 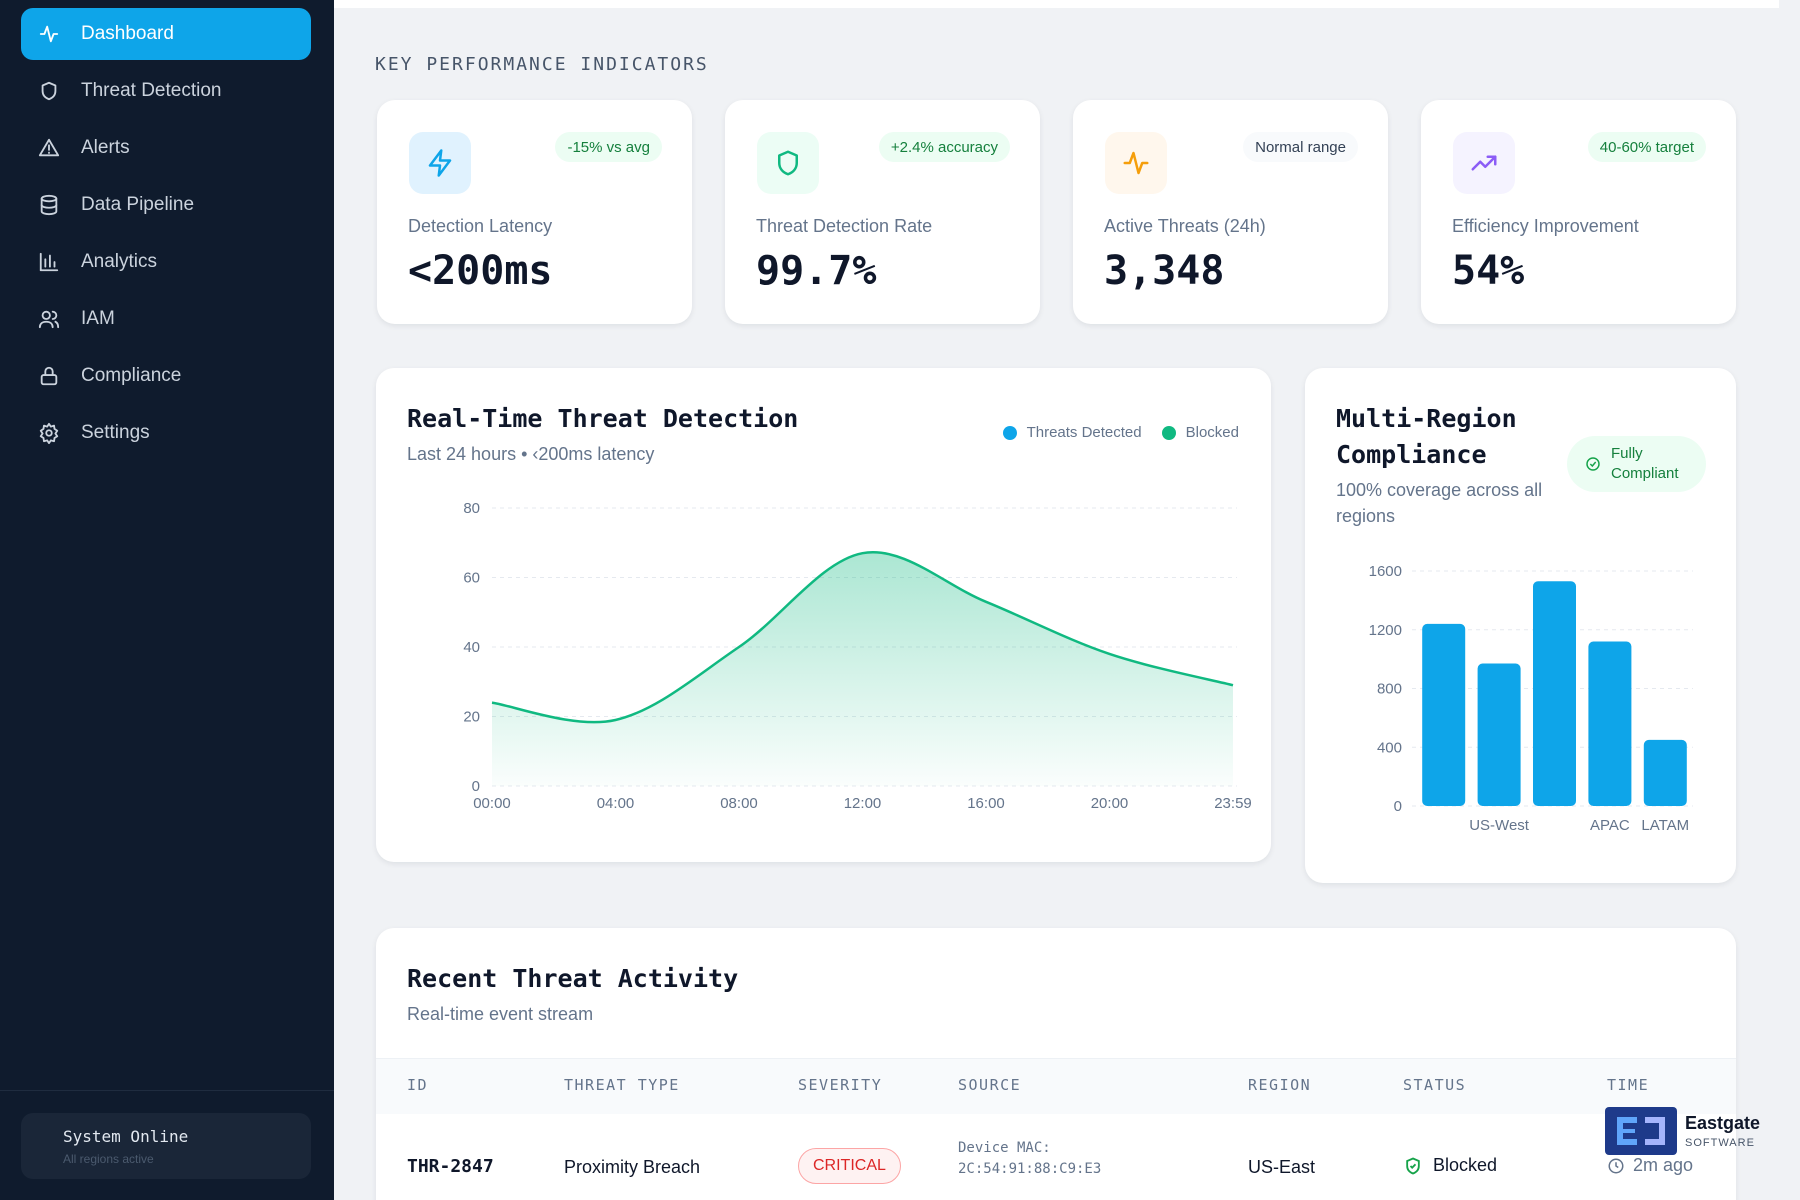 What do you see at coordinates (115, 432) in the screenshot?
I see `sidebar-item-label: Settings` at bounding box center [115, 432].